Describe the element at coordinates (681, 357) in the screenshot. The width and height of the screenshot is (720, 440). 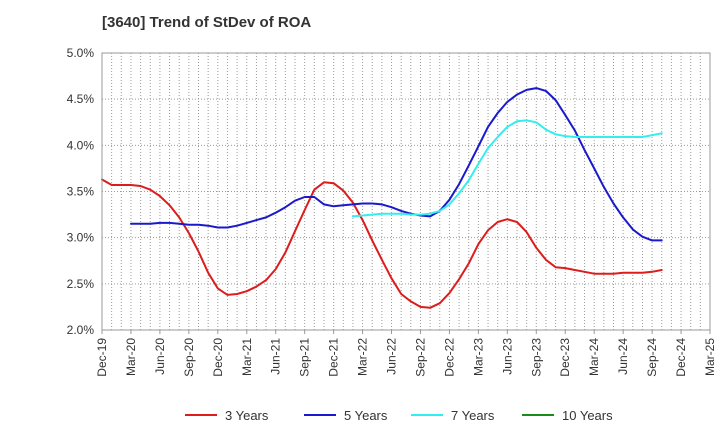
I see `x-tick-label: Dec-24` at that location.